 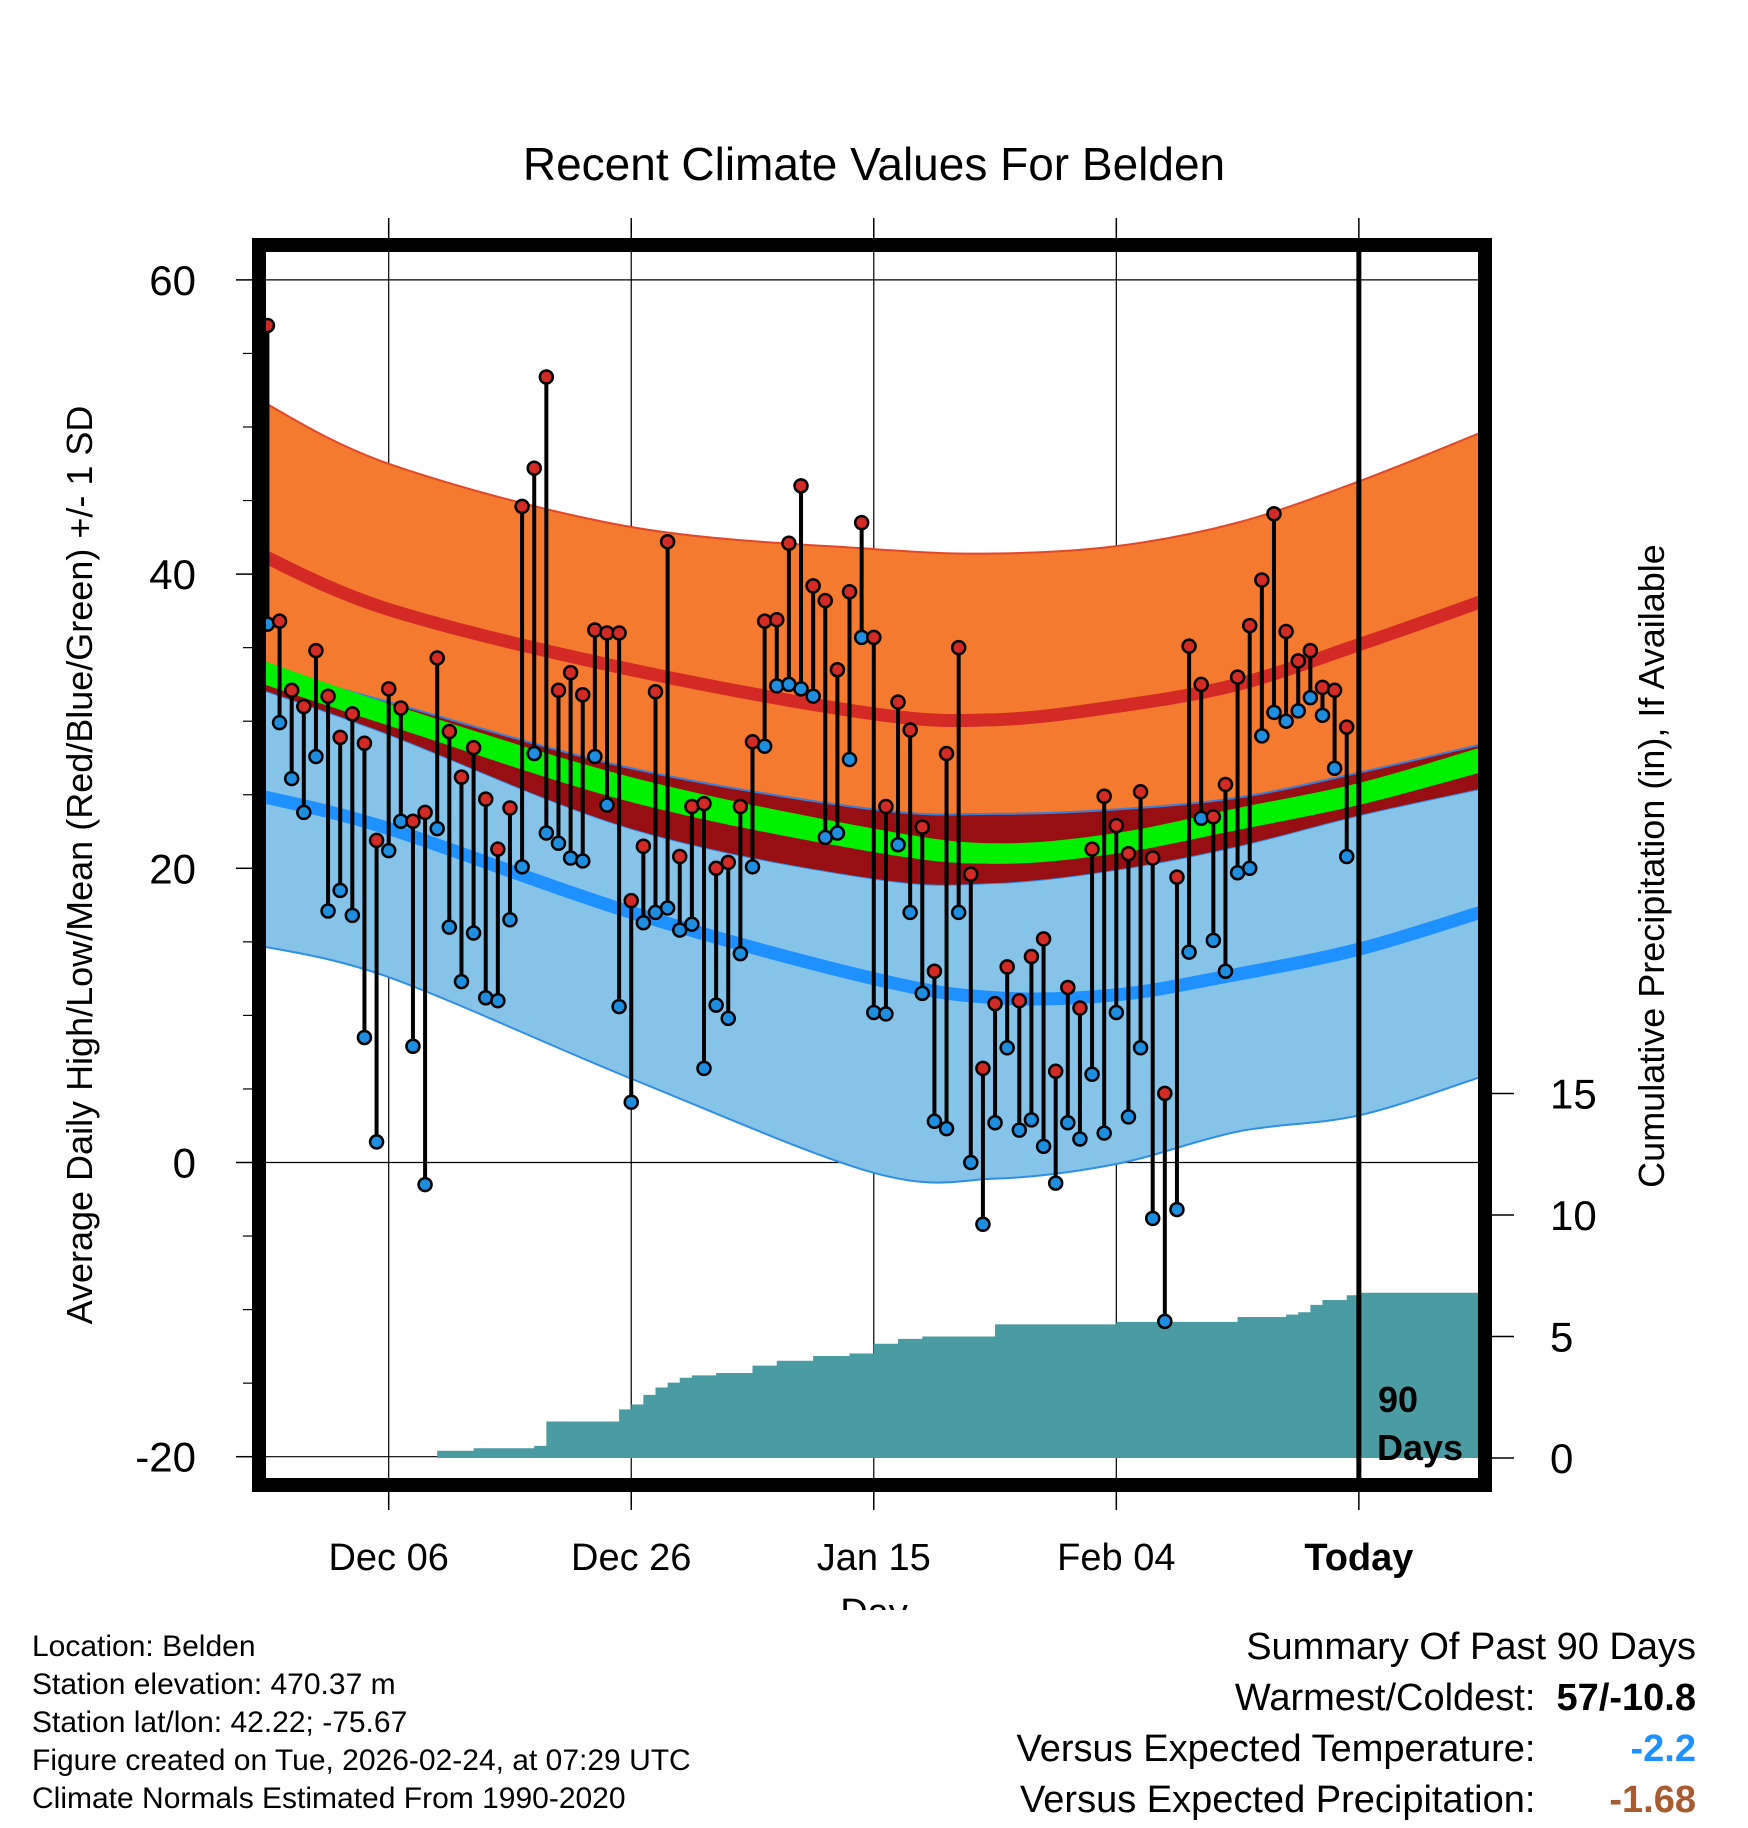 What do you see at coordinates (1626, 1698) in the screenshot?
I see `warmest-coldest-value: 57/-10.8` at bounding box center [1626, 1698].